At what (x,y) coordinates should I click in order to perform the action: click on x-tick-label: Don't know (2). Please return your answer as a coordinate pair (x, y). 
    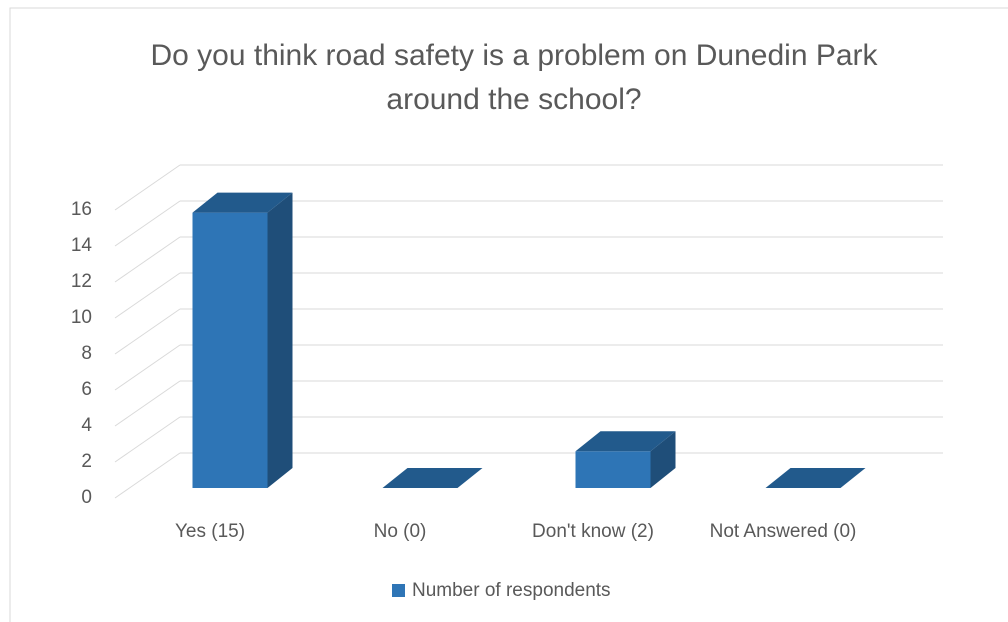
    Looking at the image, I should click on (593, 531).